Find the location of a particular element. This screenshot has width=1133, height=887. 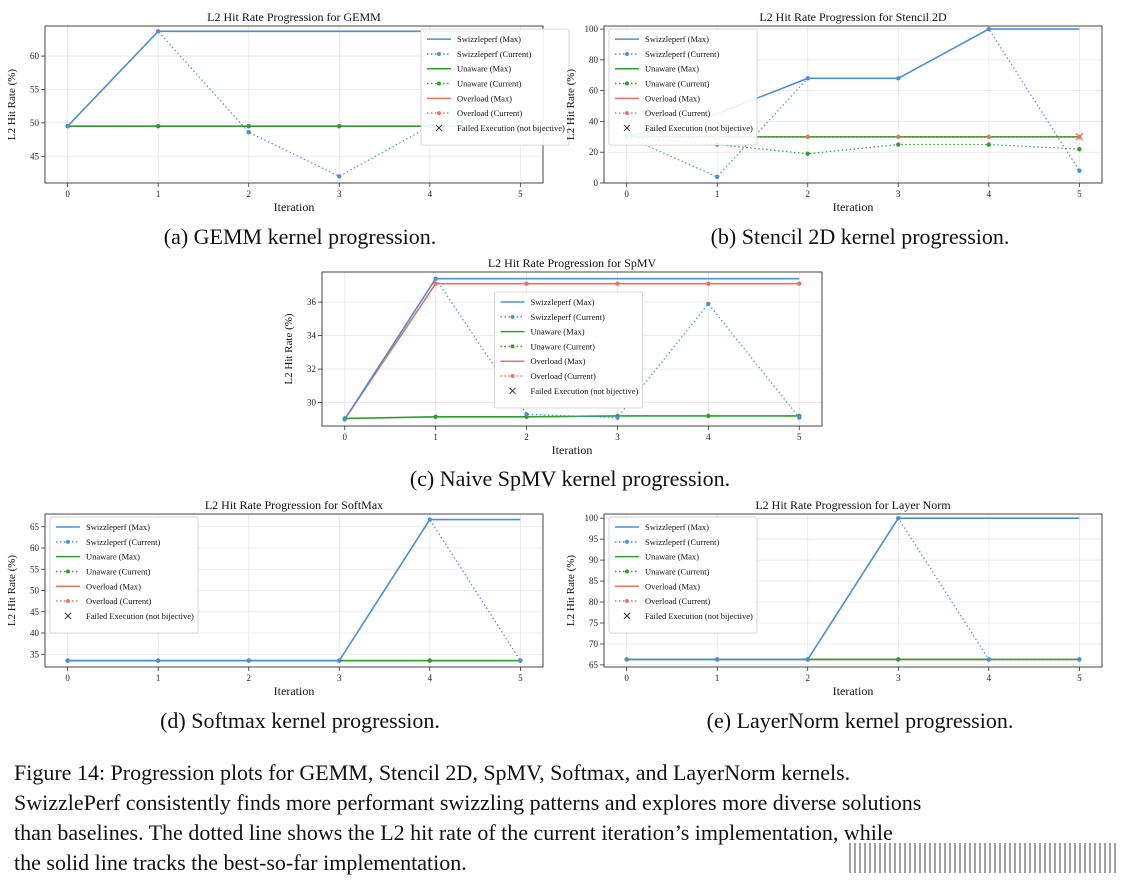

y-tick-label: 80 is located at coordinates (594, 60).